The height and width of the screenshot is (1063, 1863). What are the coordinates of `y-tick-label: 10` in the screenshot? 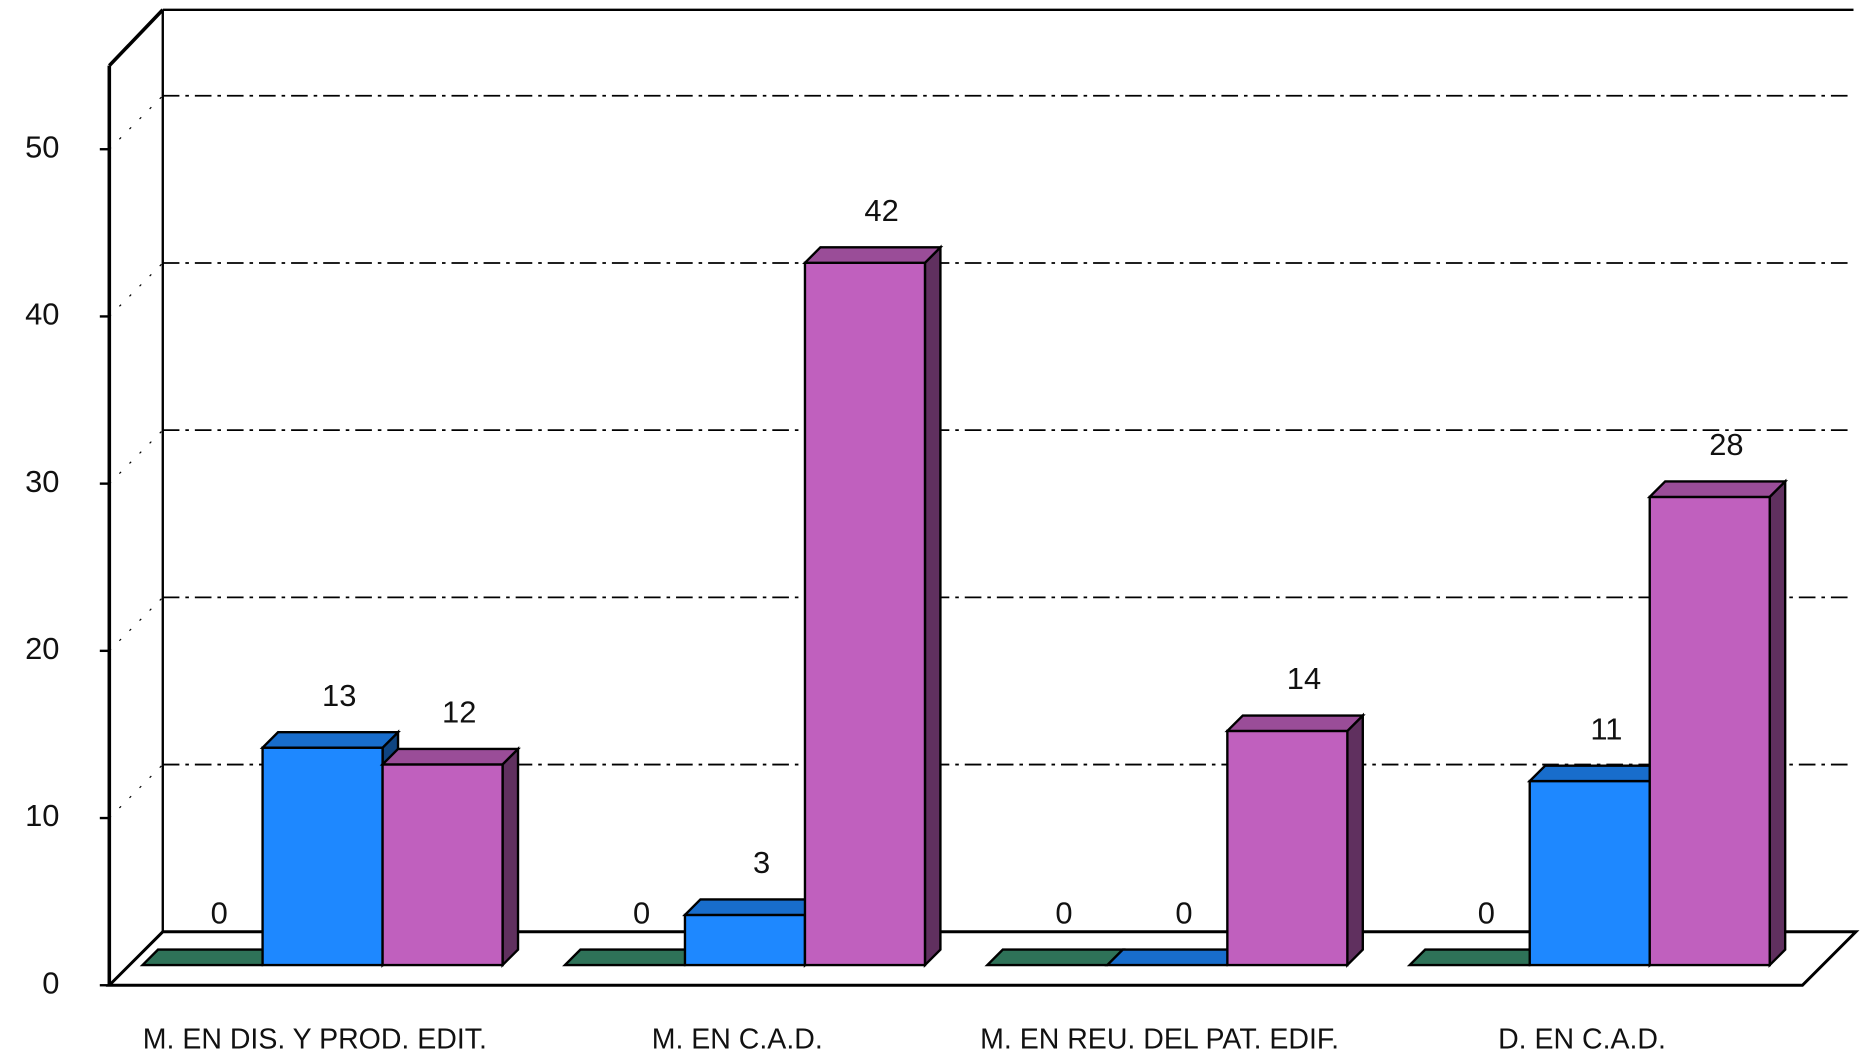 It's located at (42, 815).